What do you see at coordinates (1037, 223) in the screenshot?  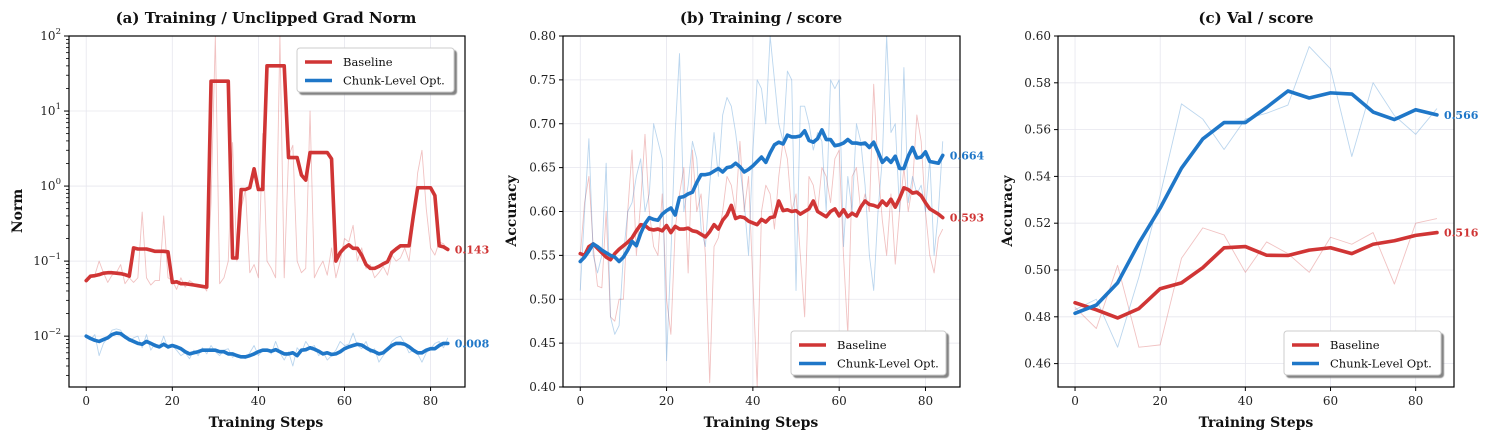 I see `y-tick-label: 0.52` at bounding box center [1037, 223].